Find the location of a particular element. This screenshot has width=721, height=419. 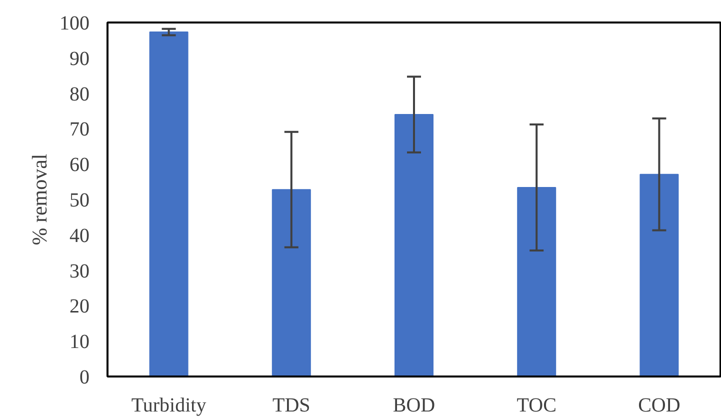

x-tick-label: BOD is located at coordinates (414, 405).